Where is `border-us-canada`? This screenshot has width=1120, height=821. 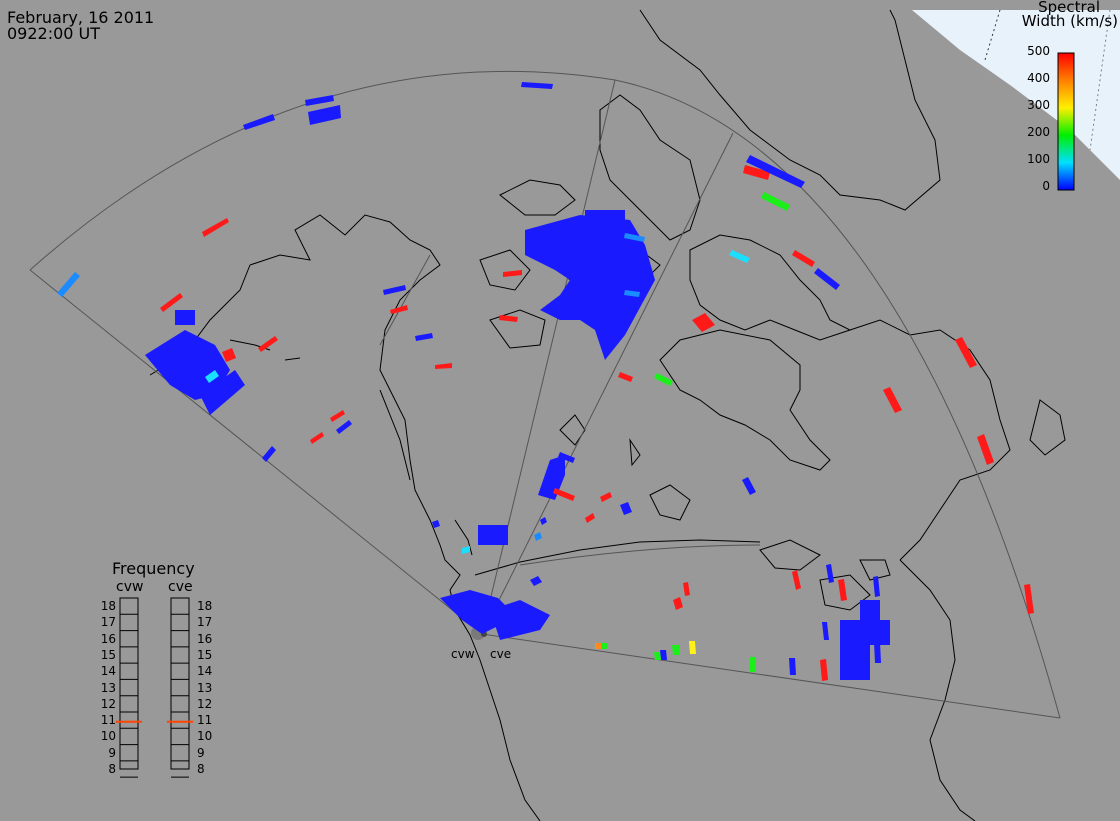 border-us-canada is located at coordinates (617, 557).